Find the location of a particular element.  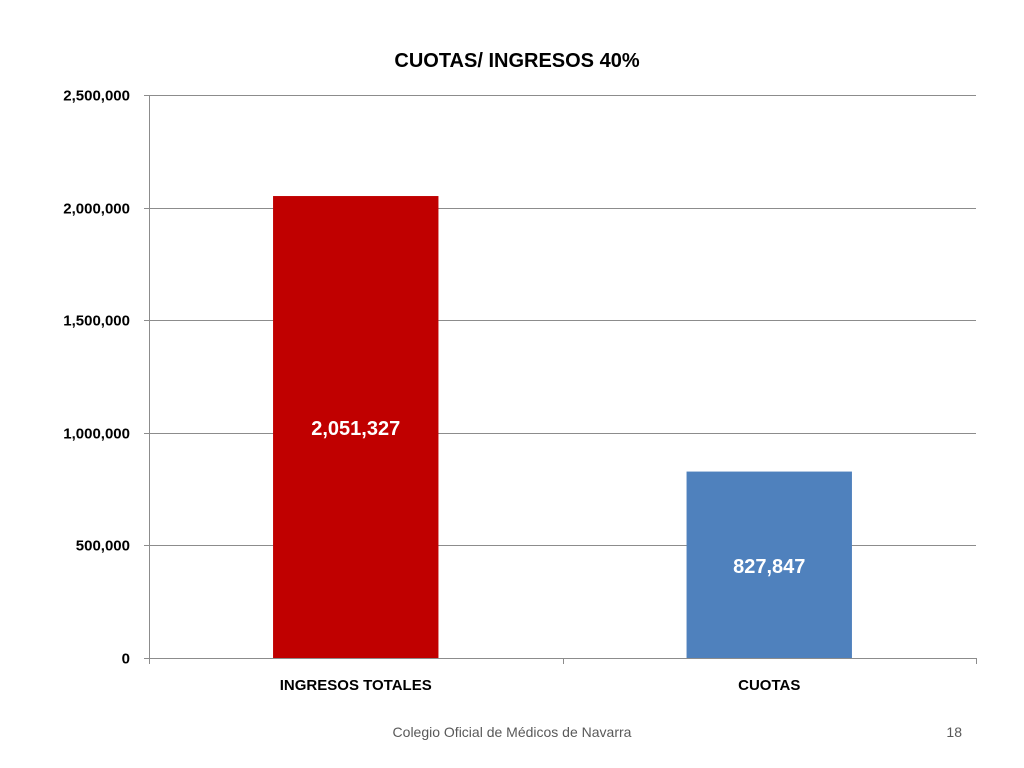

data-label: 2,051,327 is located at coordinates (355, 429).